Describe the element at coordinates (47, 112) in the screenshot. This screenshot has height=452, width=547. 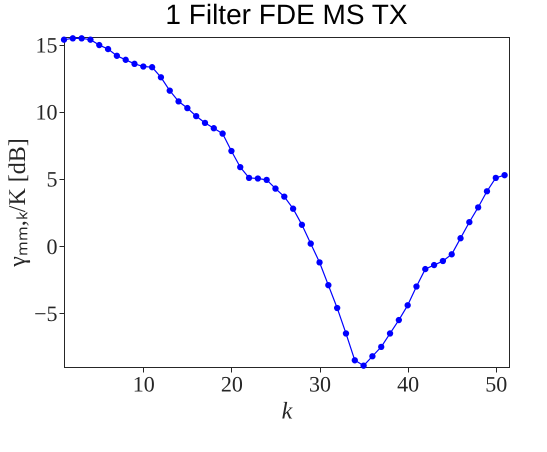
I see `y-tick-label: 10` at that location.